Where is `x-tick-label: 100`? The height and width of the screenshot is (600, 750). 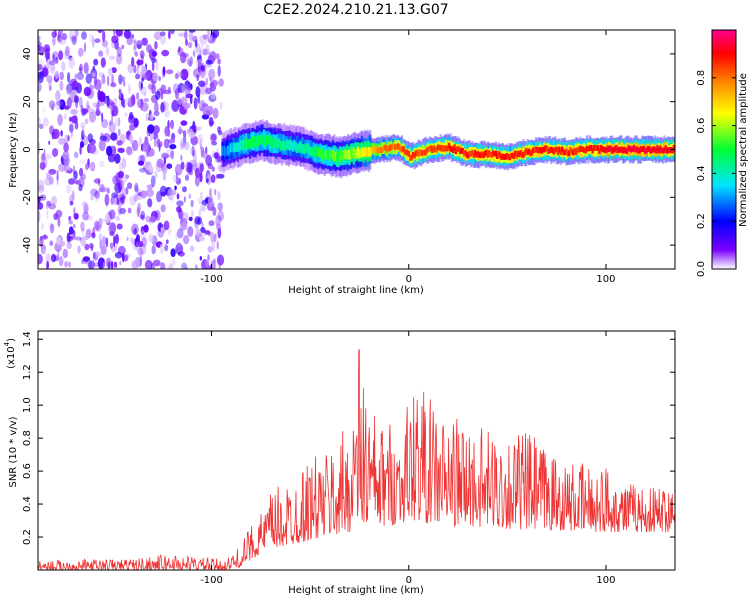 x-tick-label: 100 is located at coordinates (605, 580).